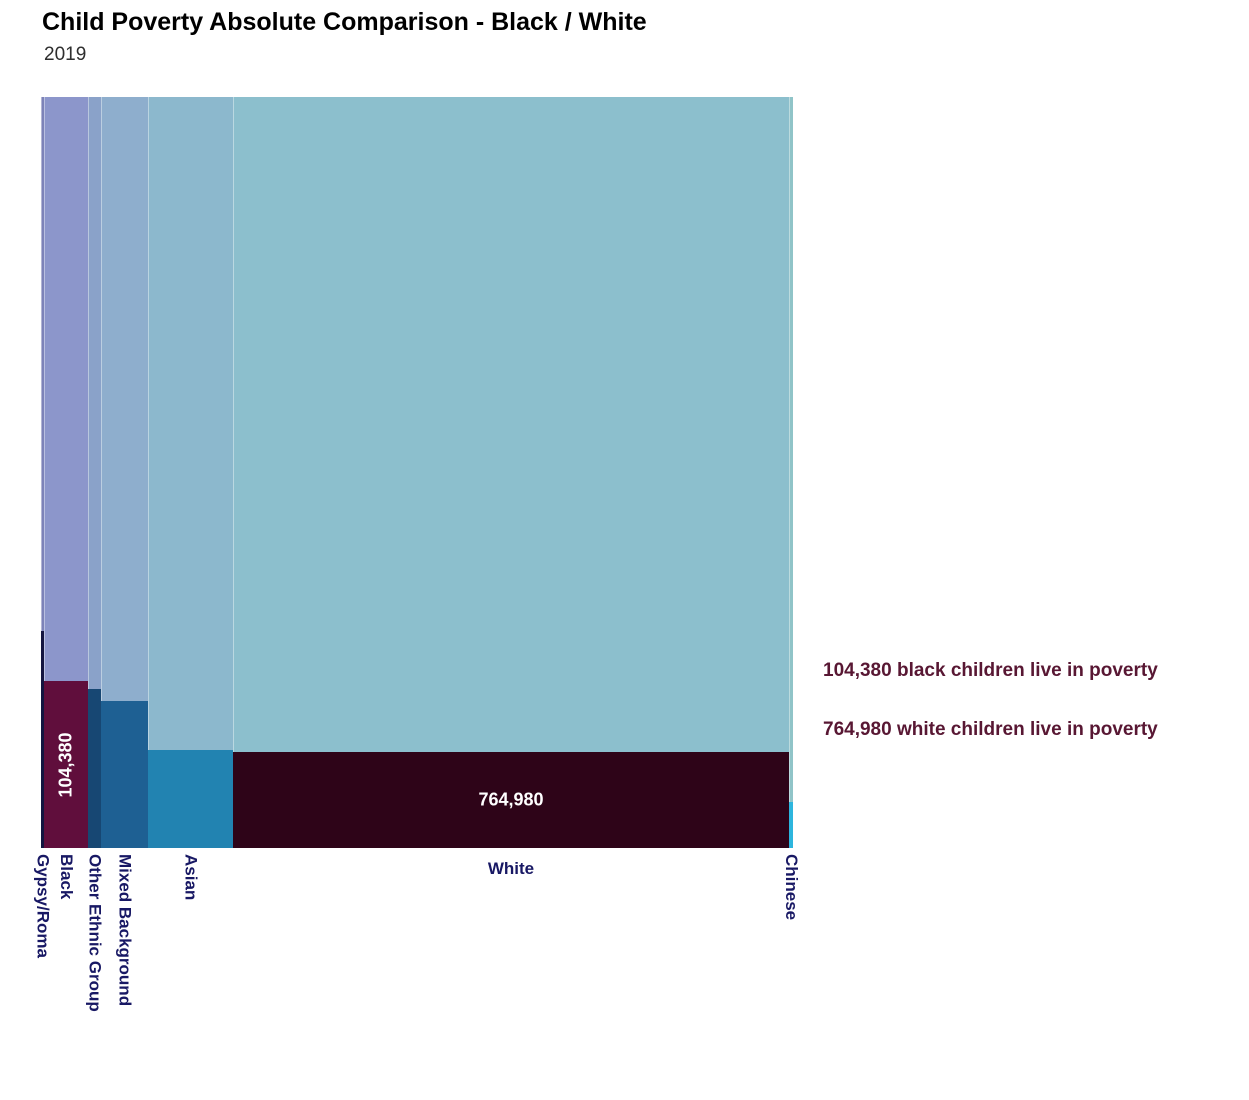 The width and height of the screenshot is (1249, 1100). I want to click on axis-label-white: White, so click(511, 868).